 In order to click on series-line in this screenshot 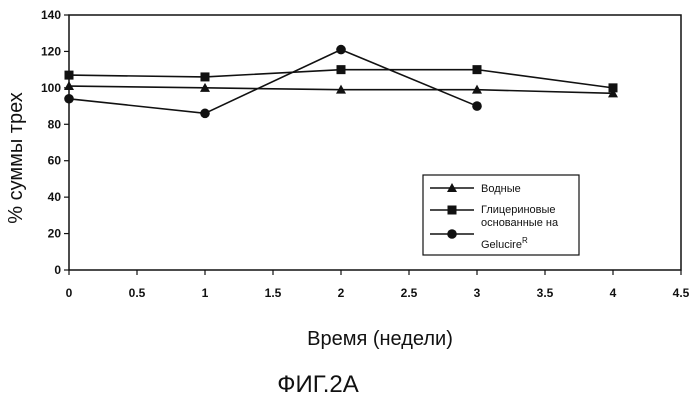, I will do `click(273, 82)`.